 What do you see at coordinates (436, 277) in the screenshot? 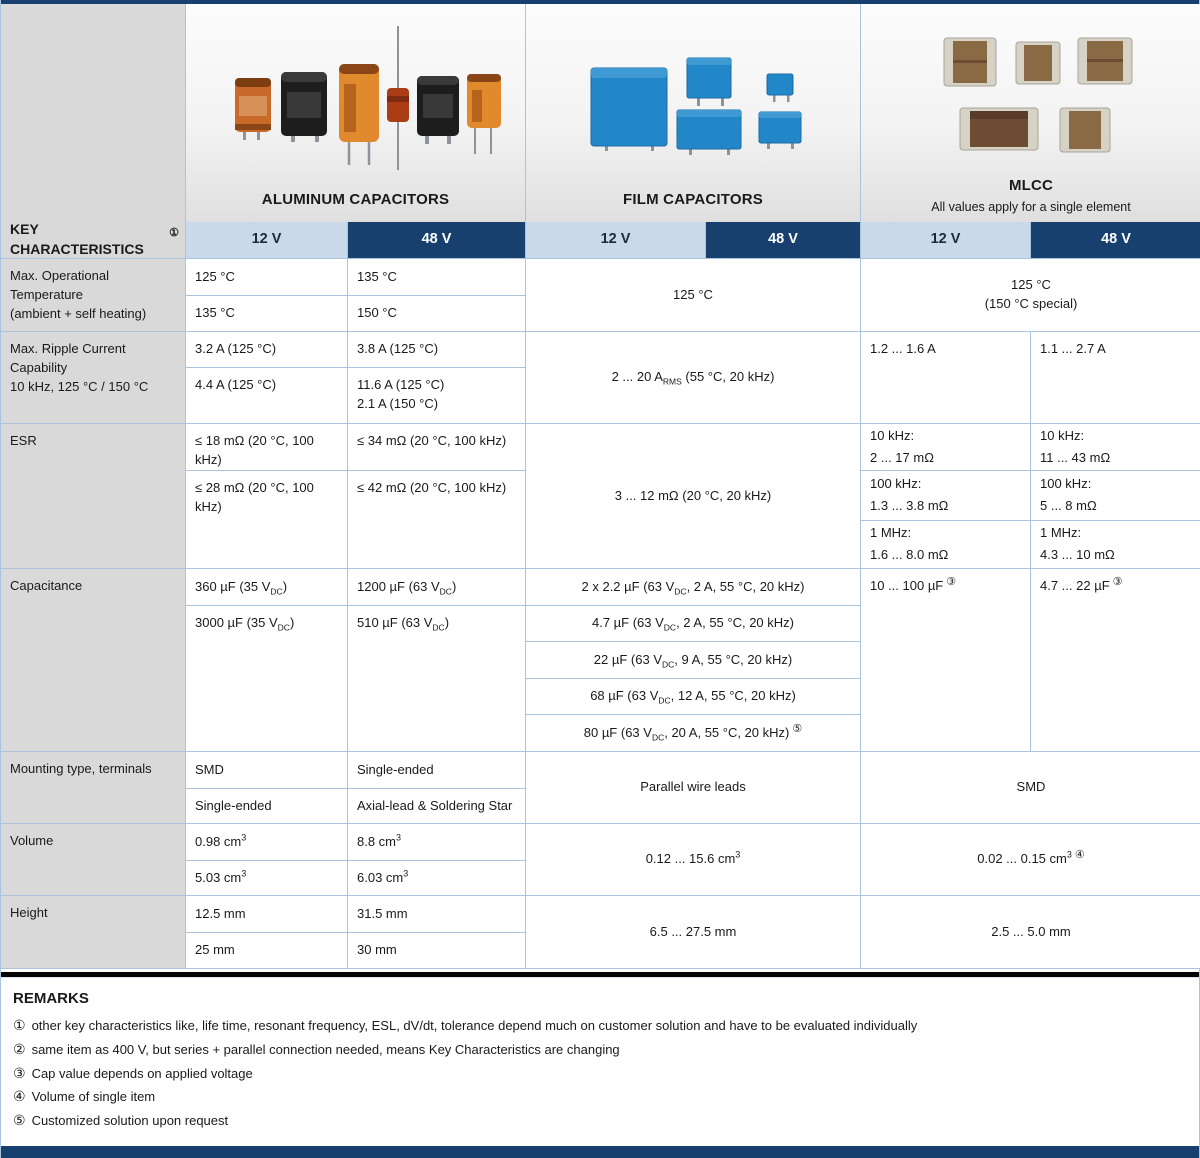
I see `temp-al48-cell-1: 135 °C` at bounding box center [436, 277].